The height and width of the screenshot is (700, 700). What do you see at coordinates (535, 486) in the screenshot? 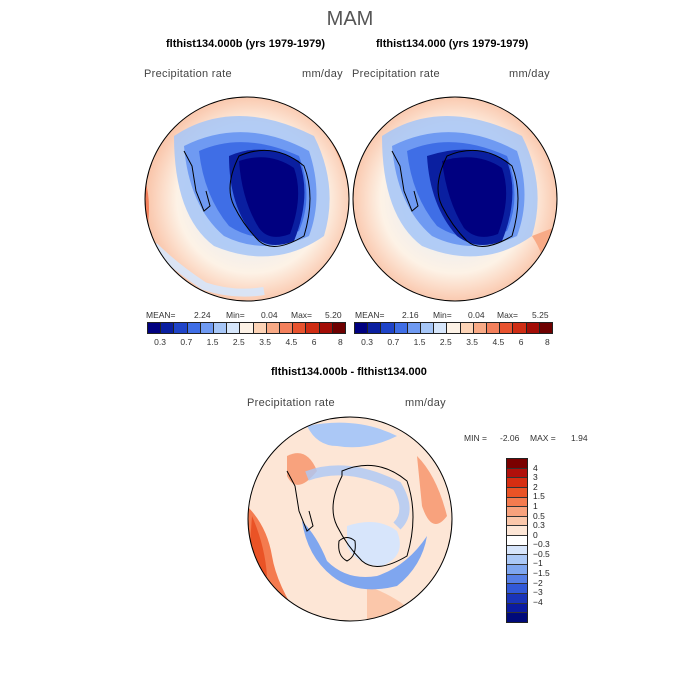
I see `colorbar-tick-label: 2` at bounding box center [535, 486].